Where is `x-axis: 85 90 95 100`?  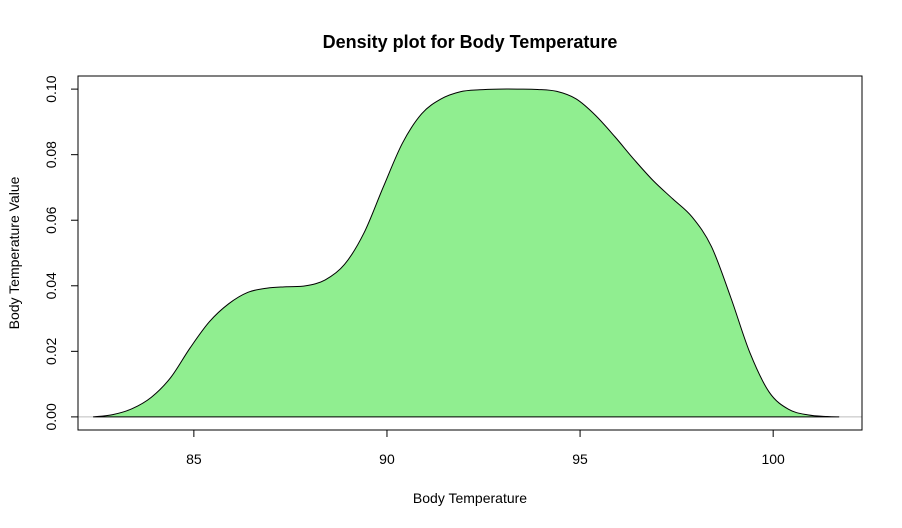 x-axis: 85 90 95 100 is located at coordinates (485, 448).